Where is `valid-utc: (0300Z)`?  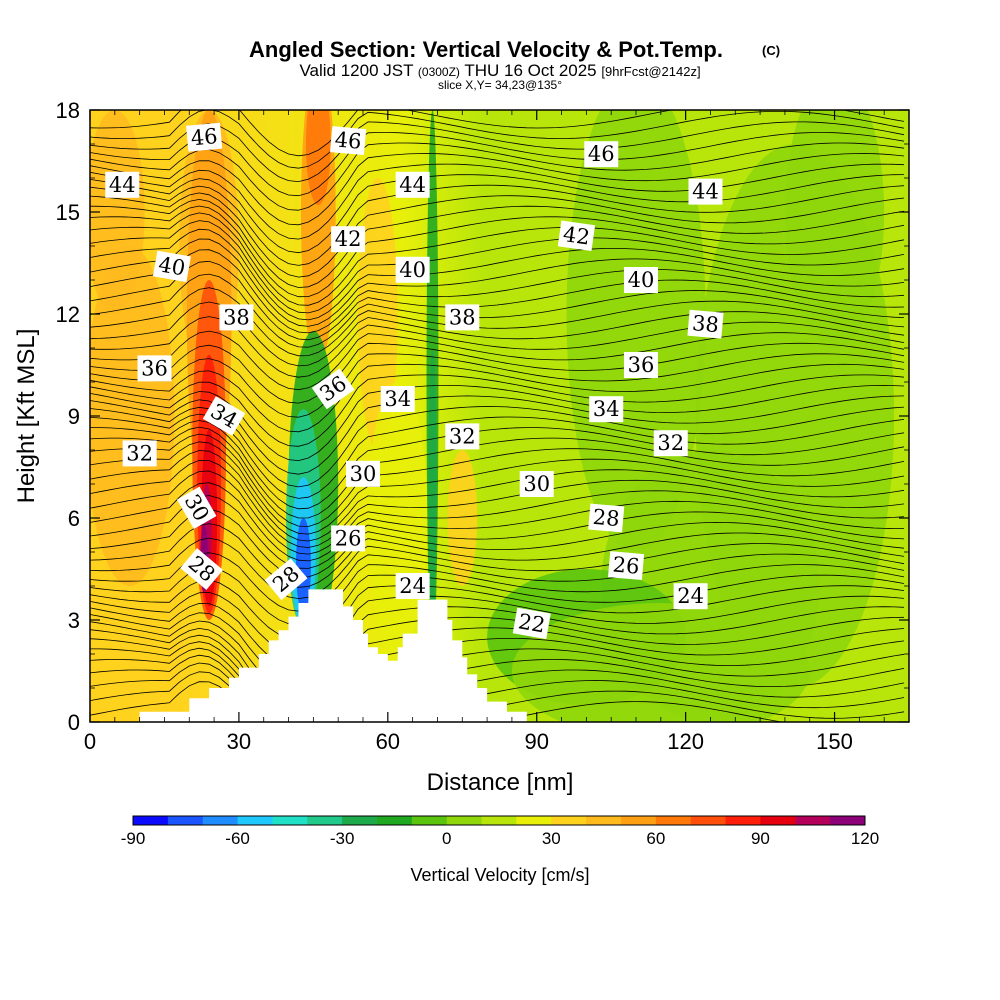 valid-utc: (0300Z) is located at coordinates (439, 72).